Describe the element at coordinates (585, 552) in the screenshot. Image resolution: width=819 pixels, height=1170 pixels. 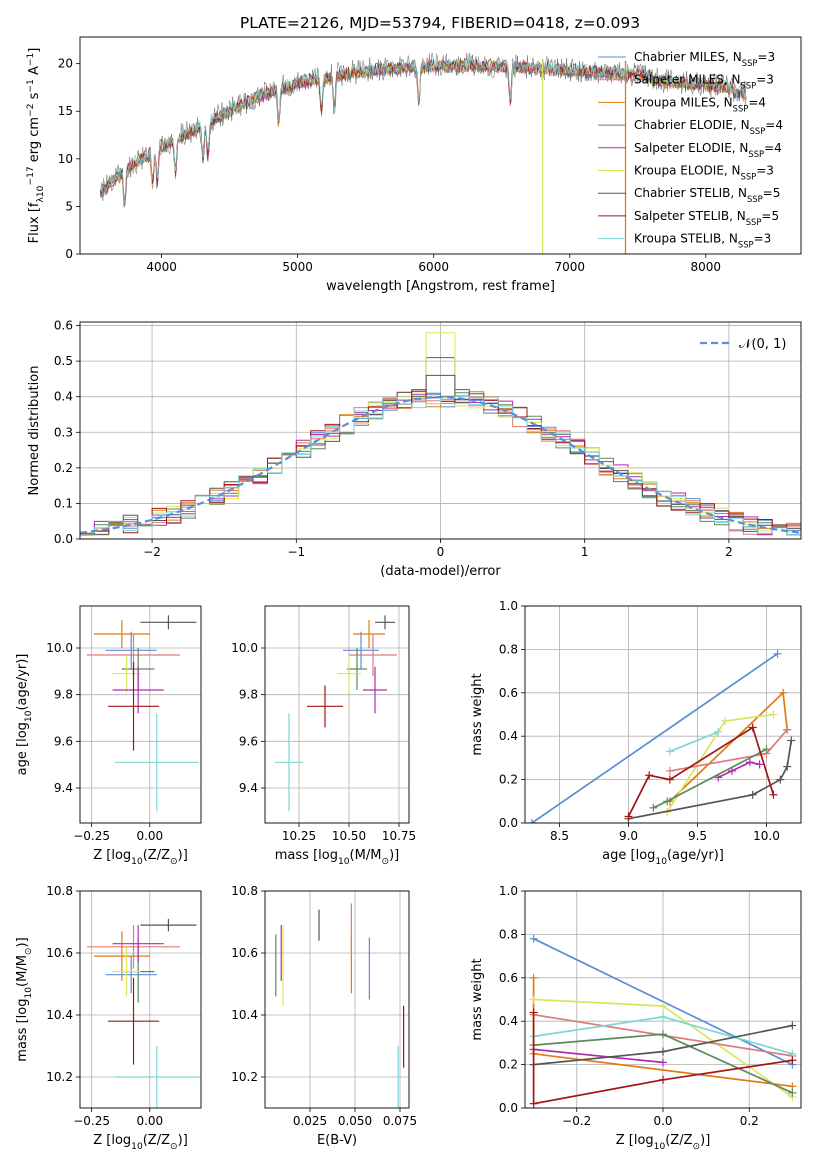
I see `x-tick-label: 1` at that location.